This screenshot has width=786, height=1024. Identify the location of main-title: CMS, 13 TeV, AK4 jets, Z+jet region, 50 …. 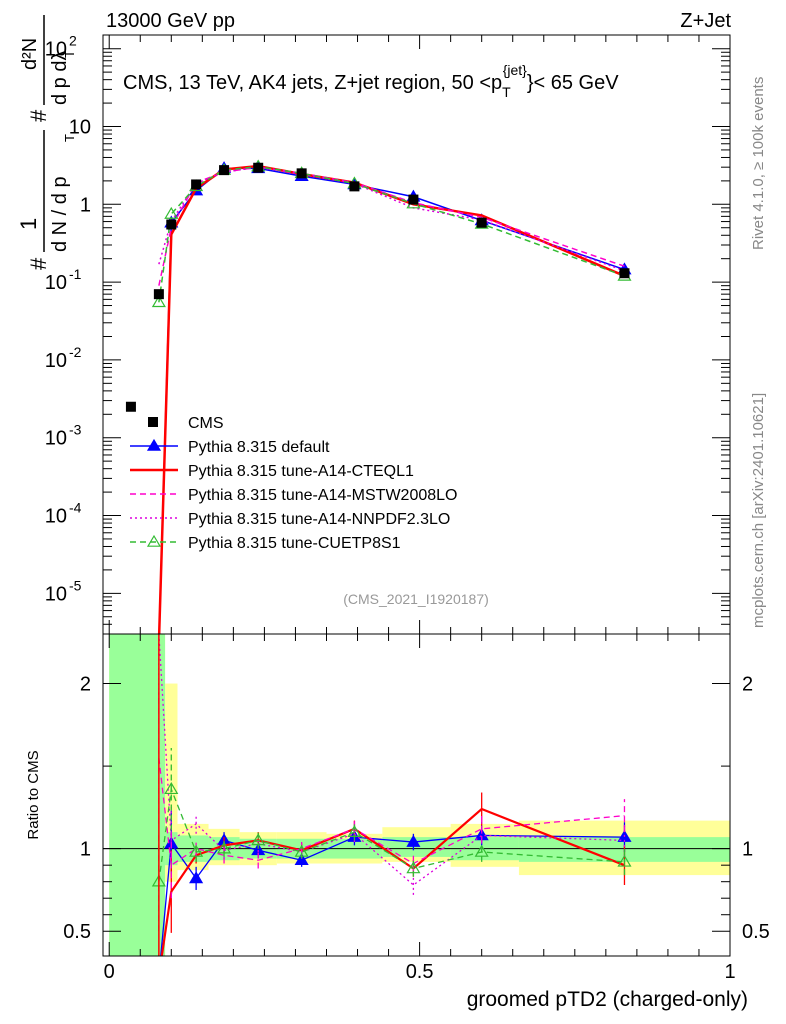
(371, 81).